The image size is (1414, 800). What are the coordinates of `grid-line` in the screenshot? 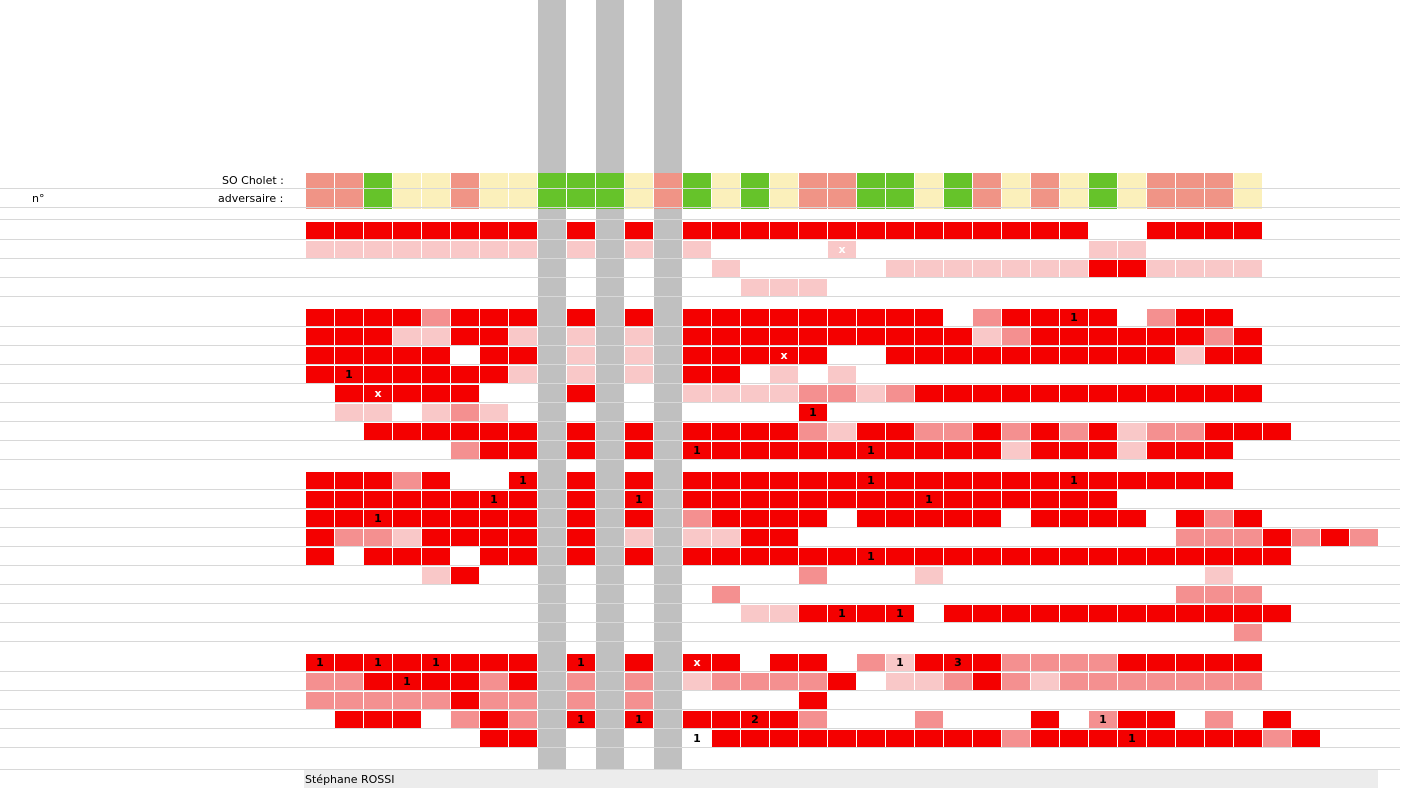 It's located at (700, 527).